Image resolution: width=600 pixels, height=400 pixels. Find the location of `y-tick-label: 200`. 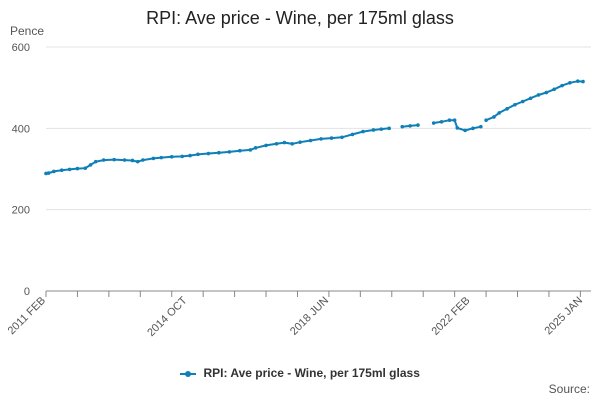

y-tick-label: 200 is located at coordinates (21, 211).